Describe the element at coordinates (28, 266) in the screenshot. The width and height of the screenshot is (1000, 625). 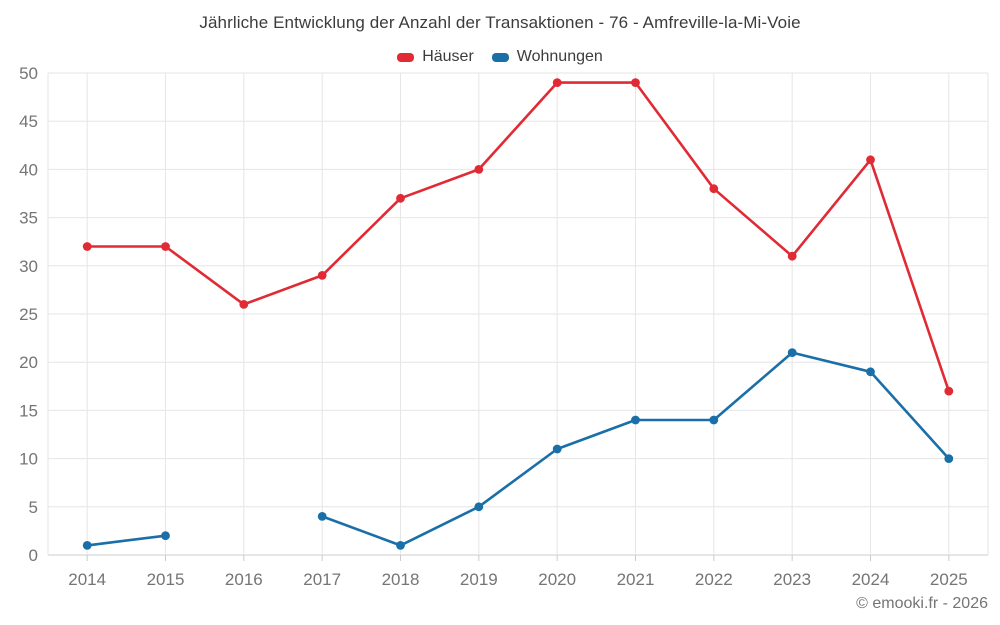
I see `y-axis-tick-label: 30` at that location.